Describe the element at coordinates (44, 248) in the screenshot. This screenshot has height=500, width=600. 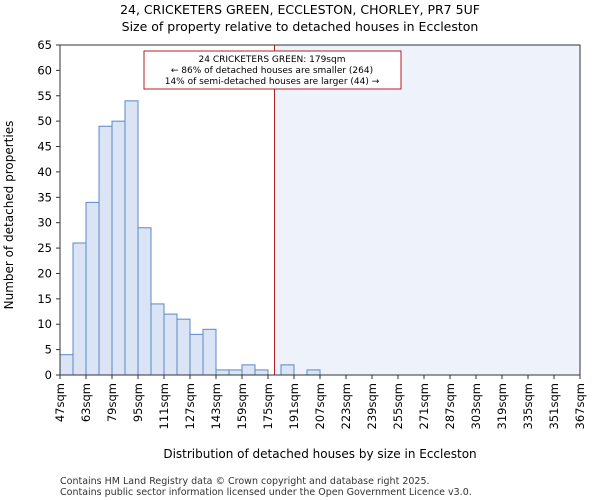
I see `y-tick-label: 25` at that location.